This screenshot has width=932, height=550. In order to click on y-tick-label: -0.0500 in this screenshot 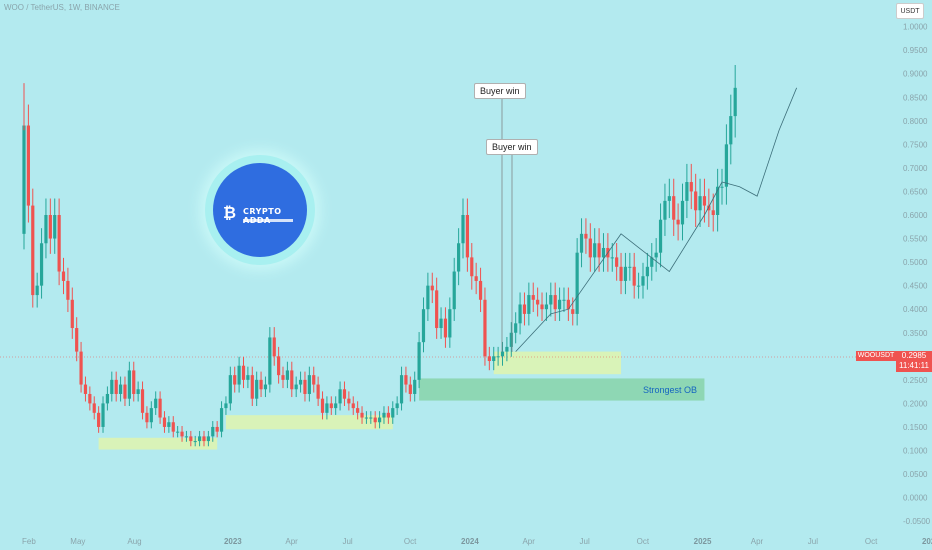, I will do `click(917, 521)`.